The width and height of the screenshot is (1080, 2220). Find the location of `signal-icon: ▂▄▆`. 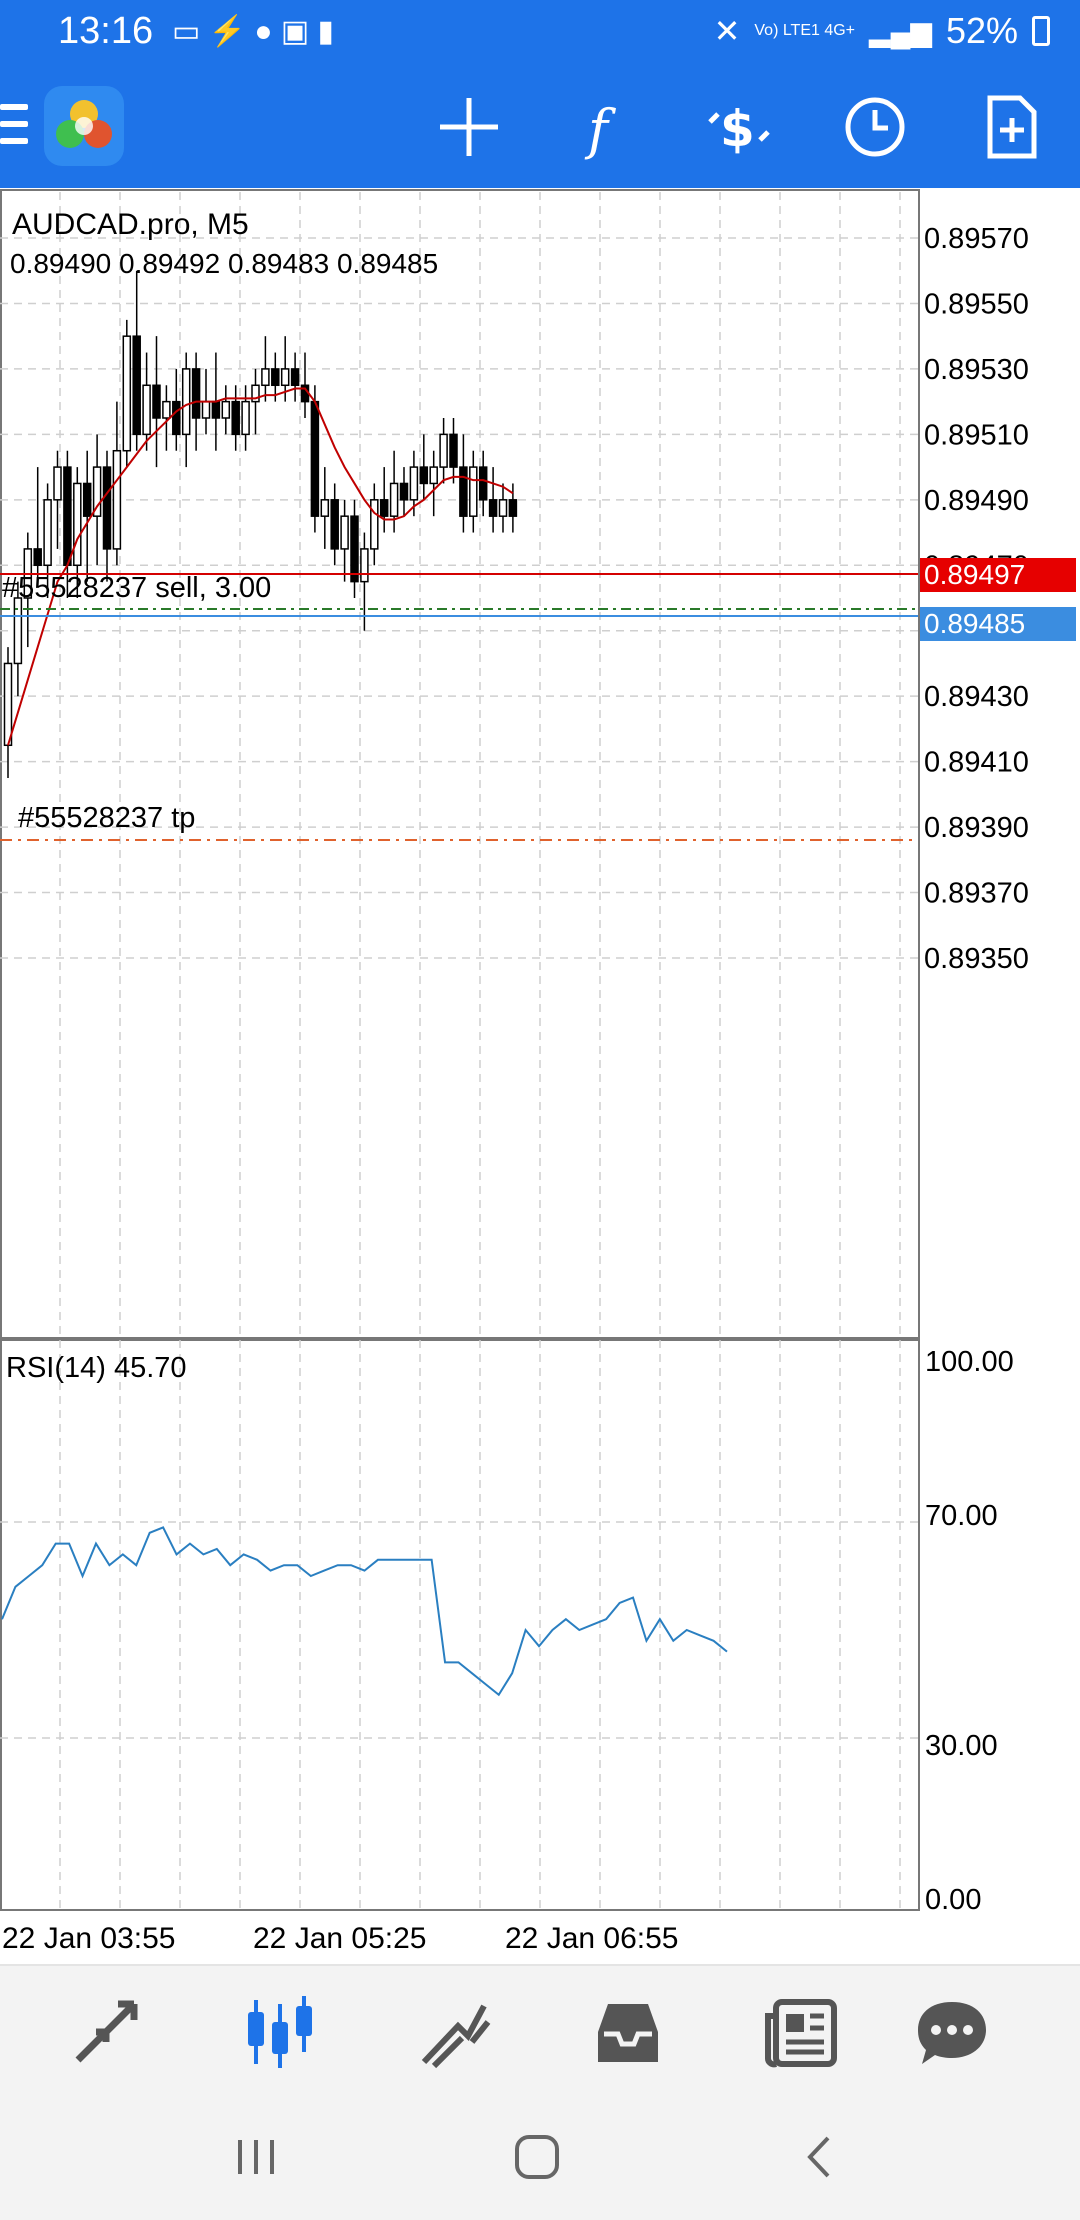

signal-icon: ▂▄▆ is located at coordinates (900, 31).